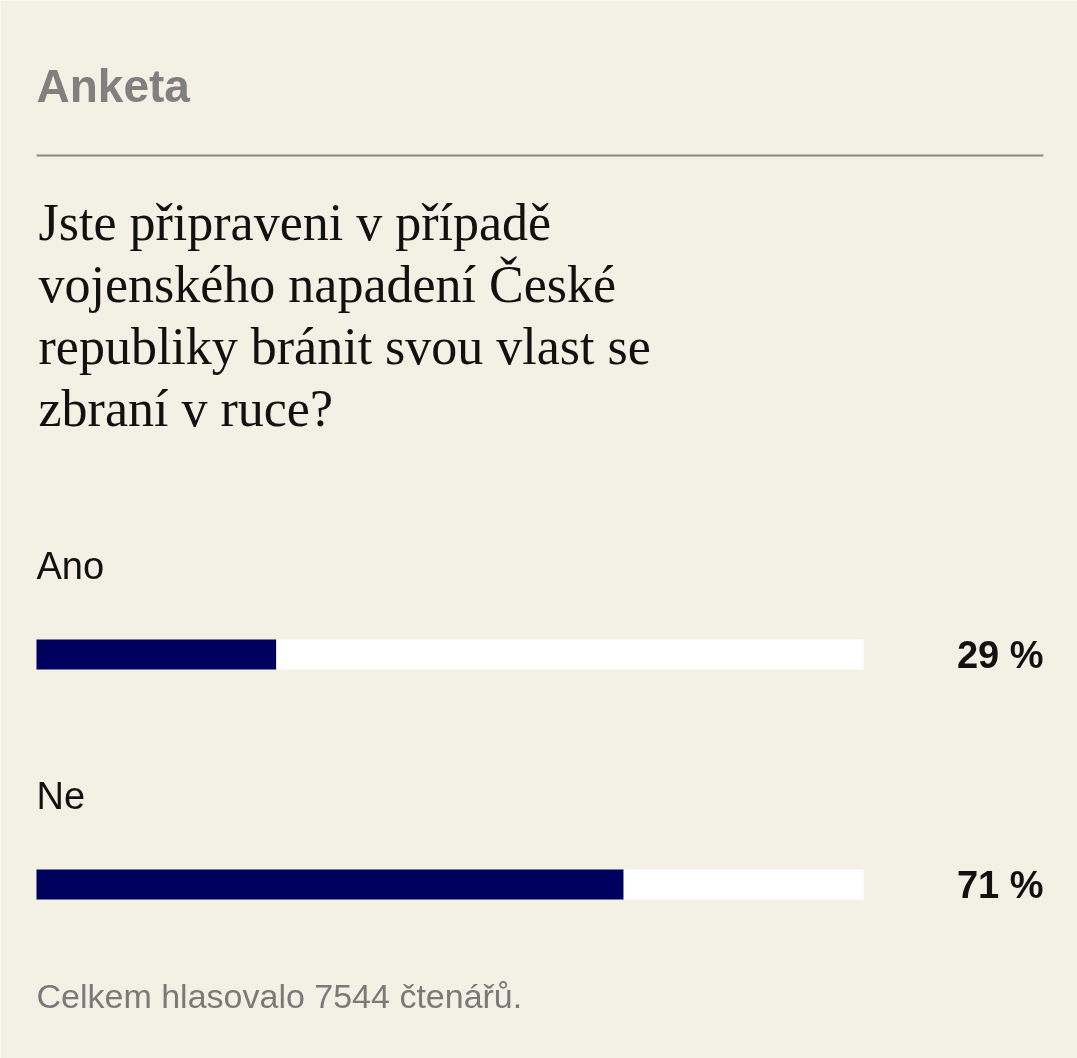 Image resolution: width=1077 pixels, height=1058 pixels. I want to click on data-label: 71 %, so click(1000, 884).